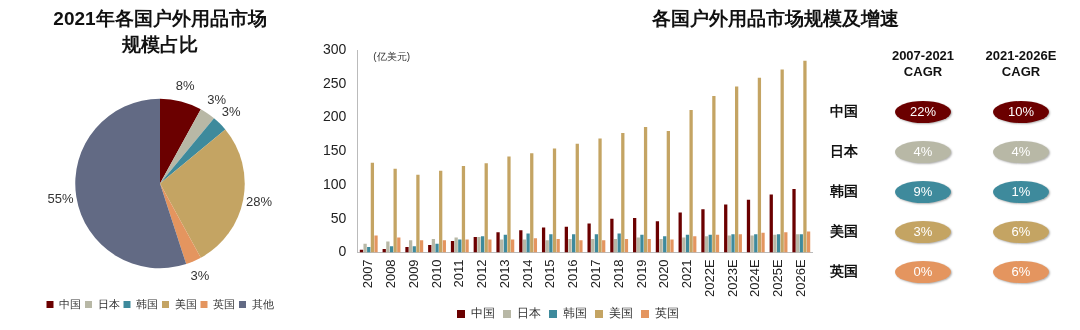 Image resolution: width=1080 pixels, height=330 pixels. What do you see at coordinates (60, 198) in the screenshot?
I see `data-label: 55%` at bounding box center [60, 198].